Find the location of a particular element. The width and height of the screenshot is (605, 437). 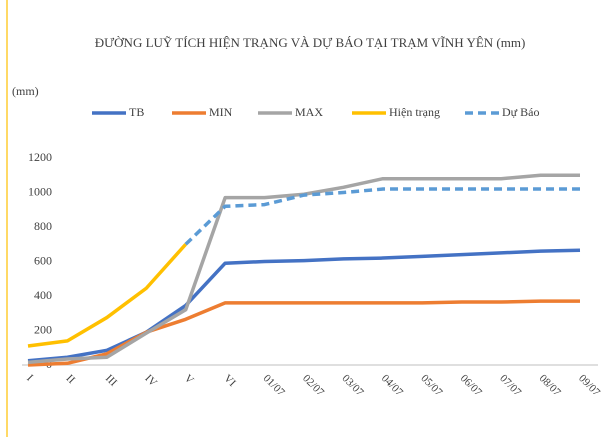

legend-label: MAX is located at coordinates (309, 112).